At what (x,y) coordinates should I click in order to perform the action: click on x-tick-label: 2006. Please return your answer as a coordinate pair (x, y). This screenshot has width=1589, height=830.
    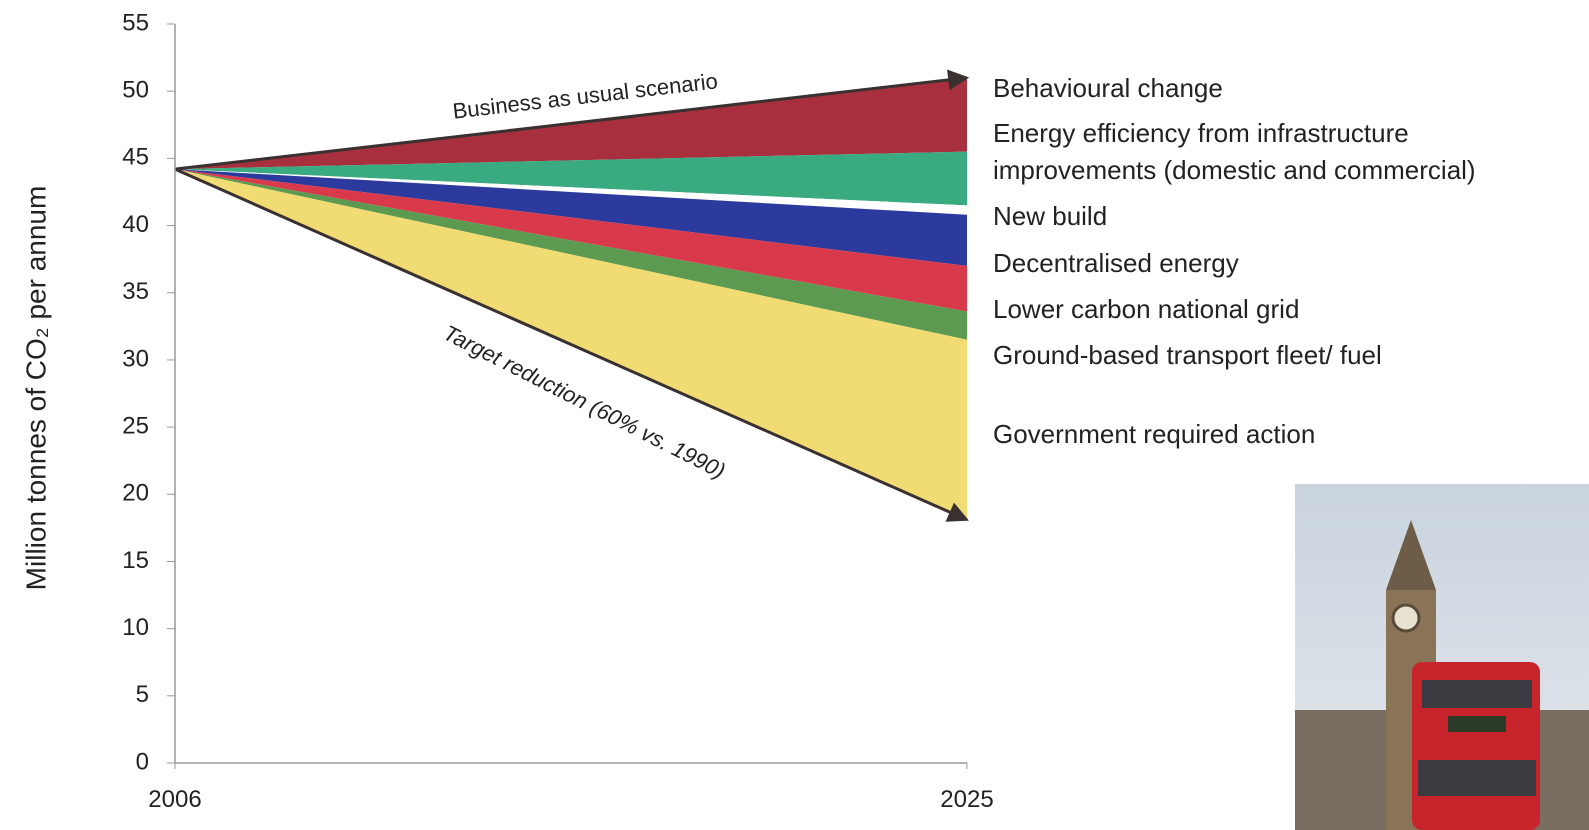
    Looking at the image, I should click on (174, 799).